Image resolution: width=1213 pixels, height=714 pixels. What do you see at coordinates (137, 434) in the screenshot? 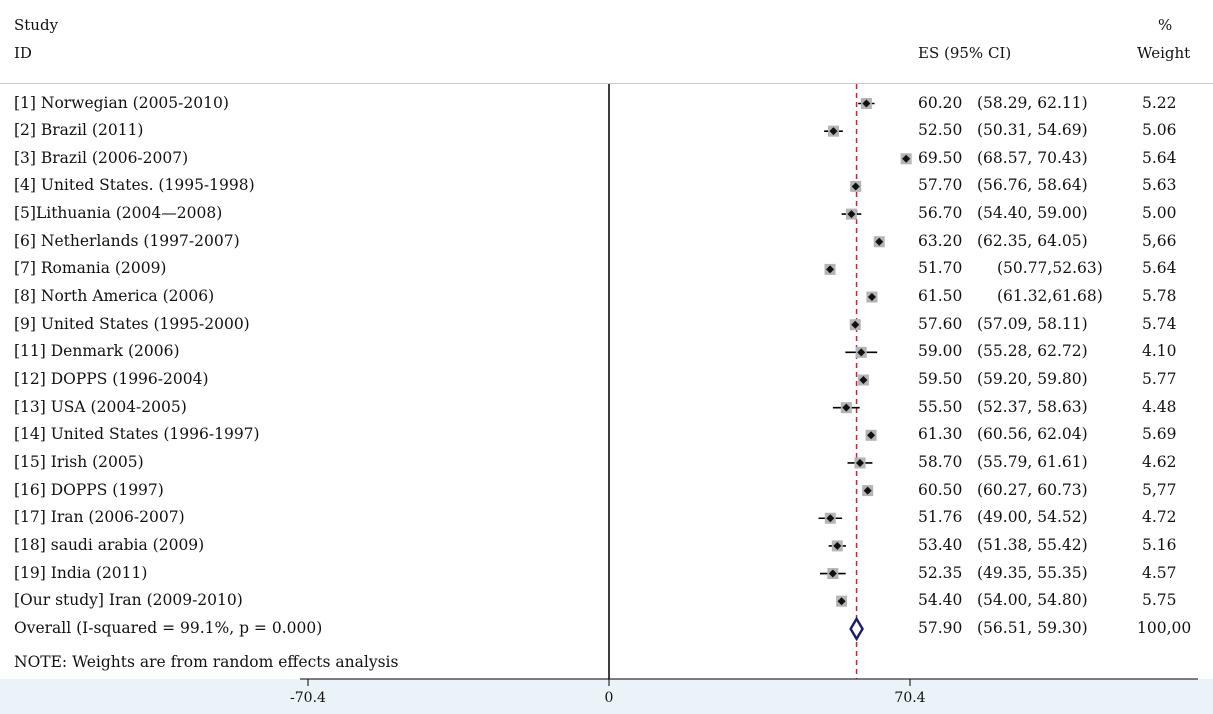
I see `study-label: [14] United States (1996-1997)` at bounding box center [137, 434].